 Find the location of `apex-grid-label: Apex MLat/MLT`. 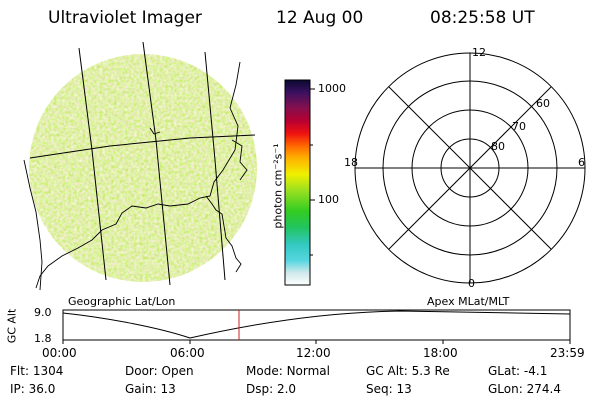

apex-grid-label: Apex MLat/MLT is located at coordinates (468, 301).